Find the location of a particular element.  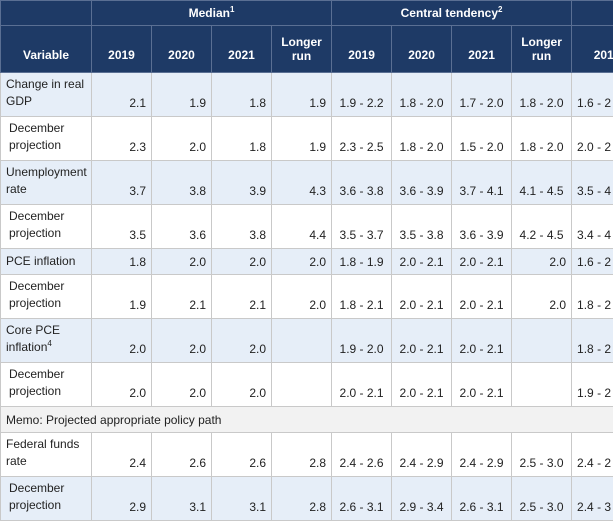

median-group-header: Median1 is located at coordinates (212, 13).